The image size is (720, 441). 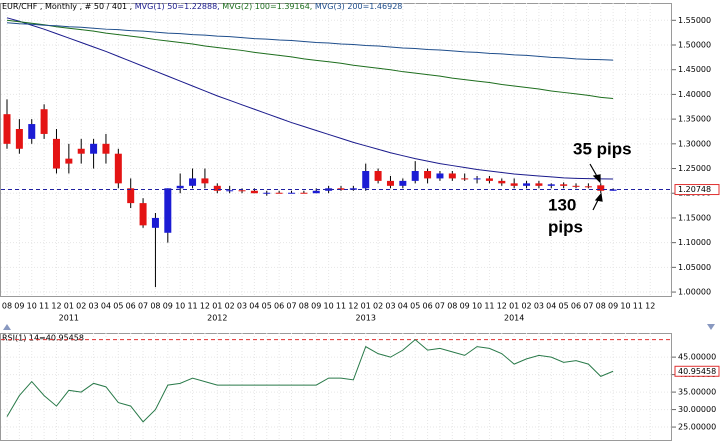 I want to click on last-price-box, so click(x=697, y=190).